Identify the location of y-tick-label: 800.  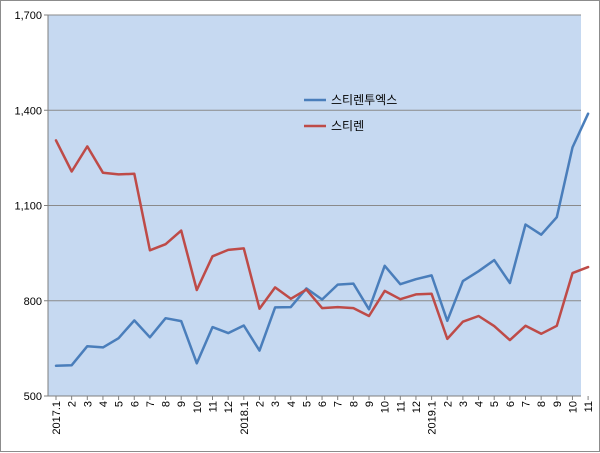
(33, 302).